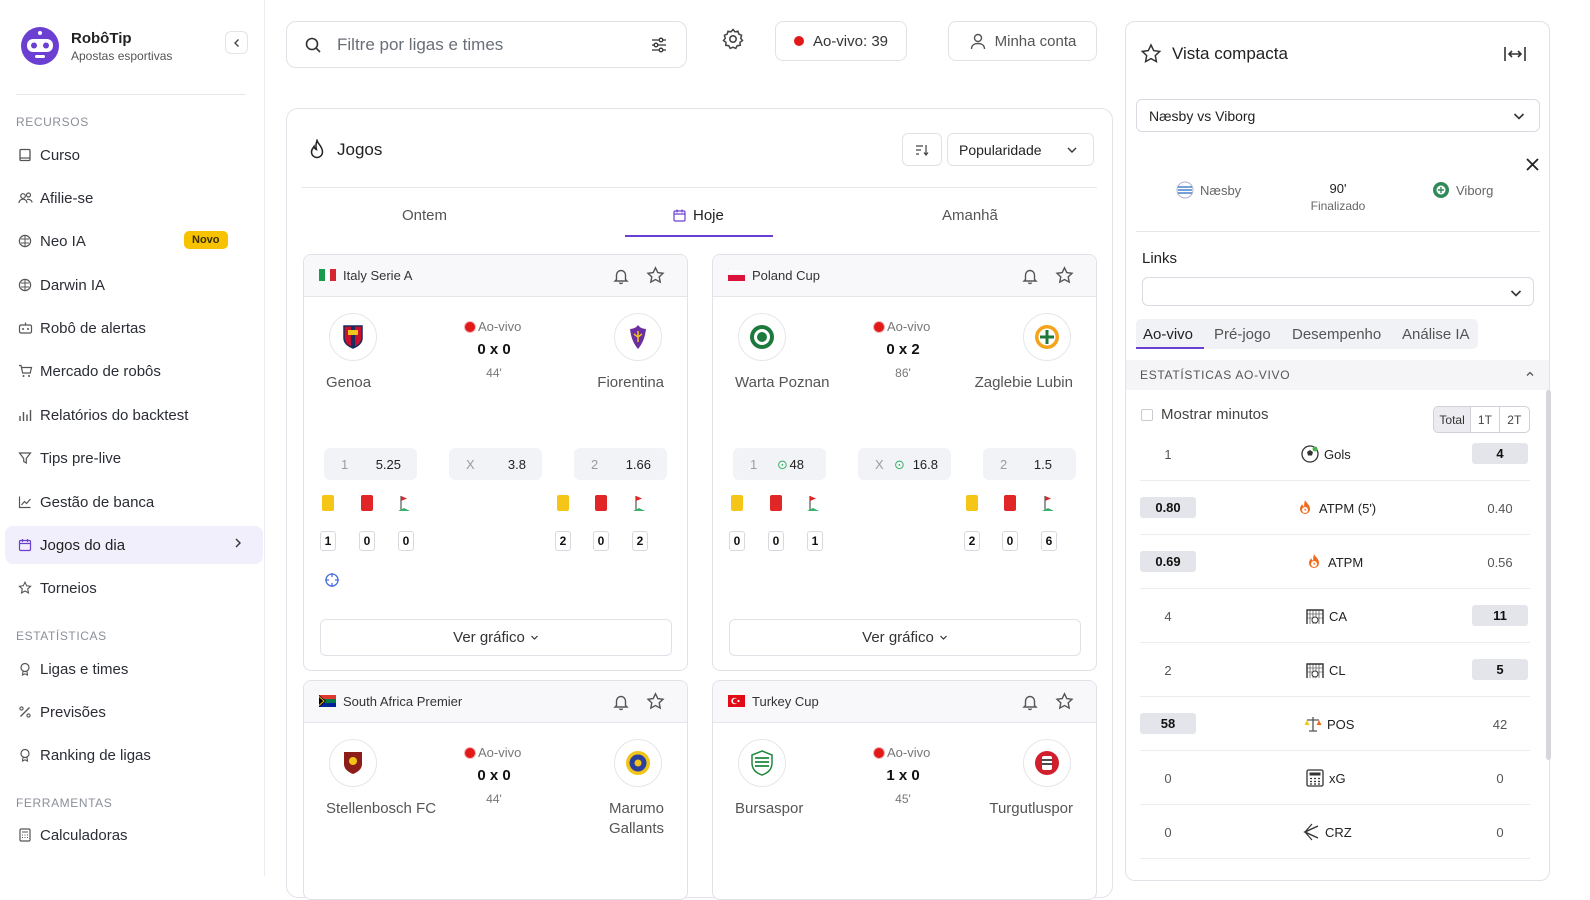 The height and width of the screenshot is (900, 1590). What do you see at coordinates (1031, 808) in the screenshot?
I see `away-team-name: Turgutluspor` at bounding box center [1031, 808].